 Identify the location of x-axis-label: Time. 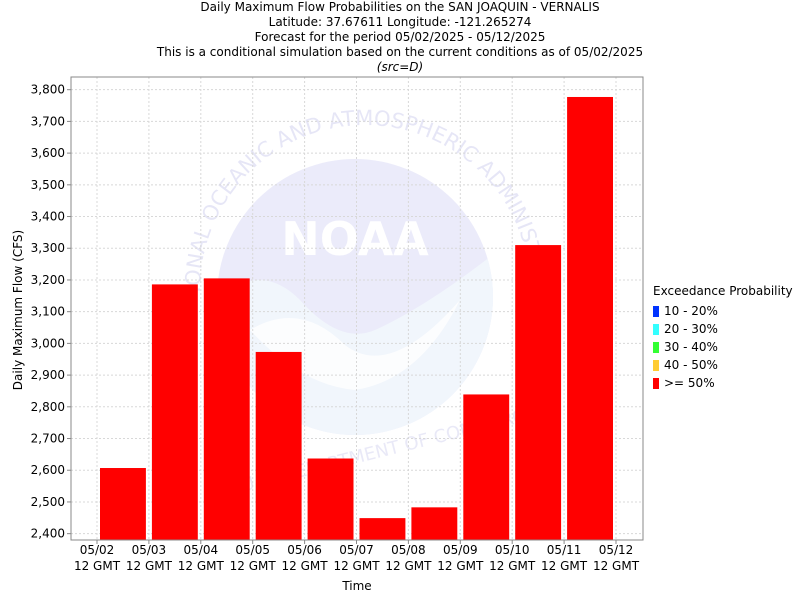
(356, 586).